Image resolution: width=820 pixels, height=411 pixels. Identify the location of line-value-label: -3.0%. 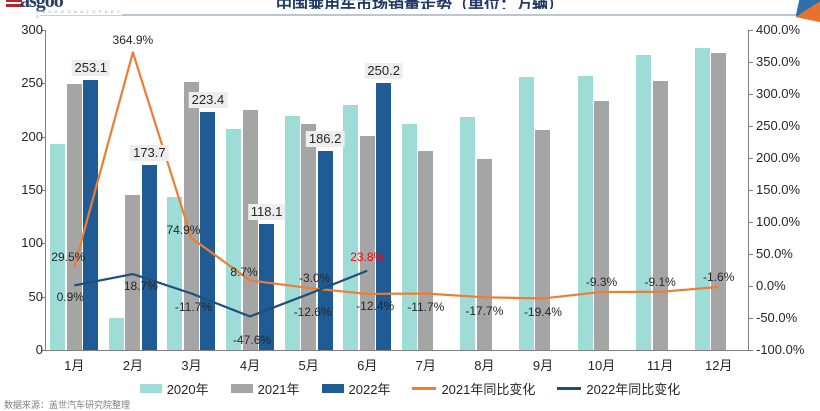
(314, 277).